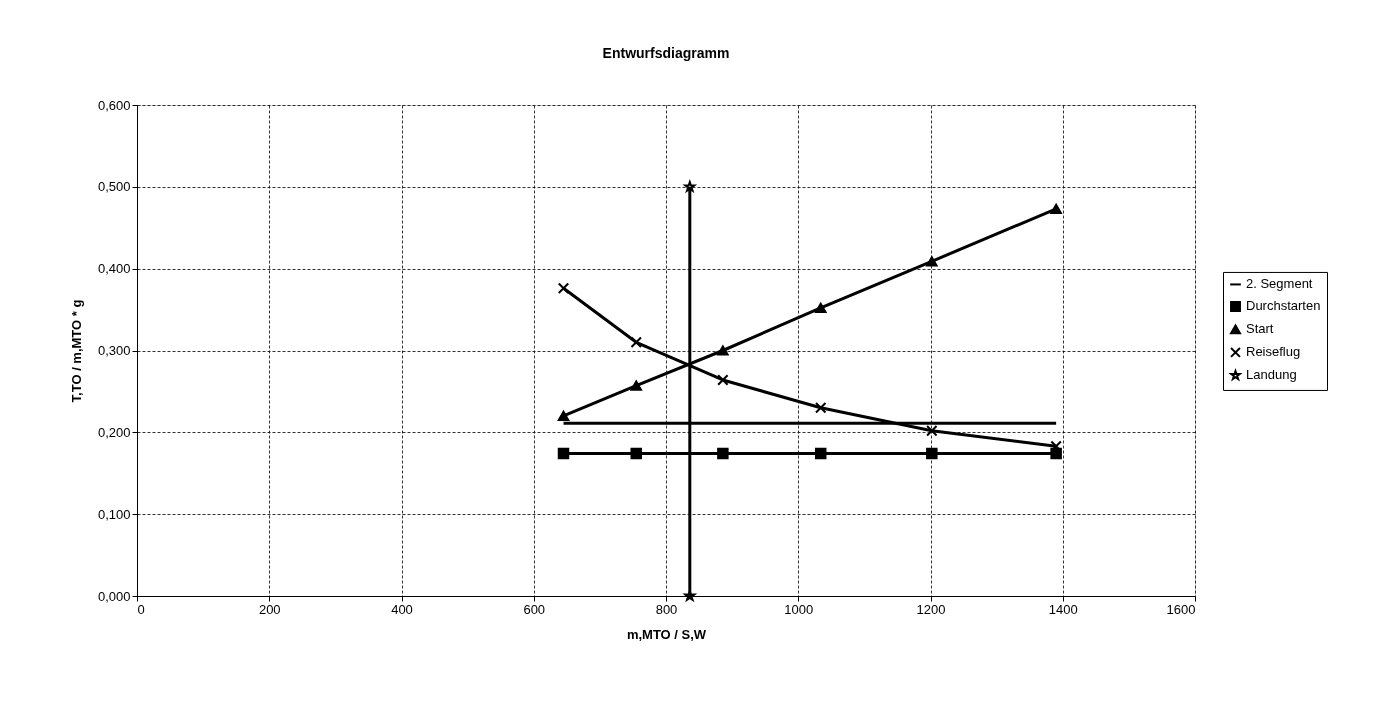  What do you see at coordinates (114, 514) in the screenshot?
I see `y-tick-label: 0,100` at bounding box center [114, 514].